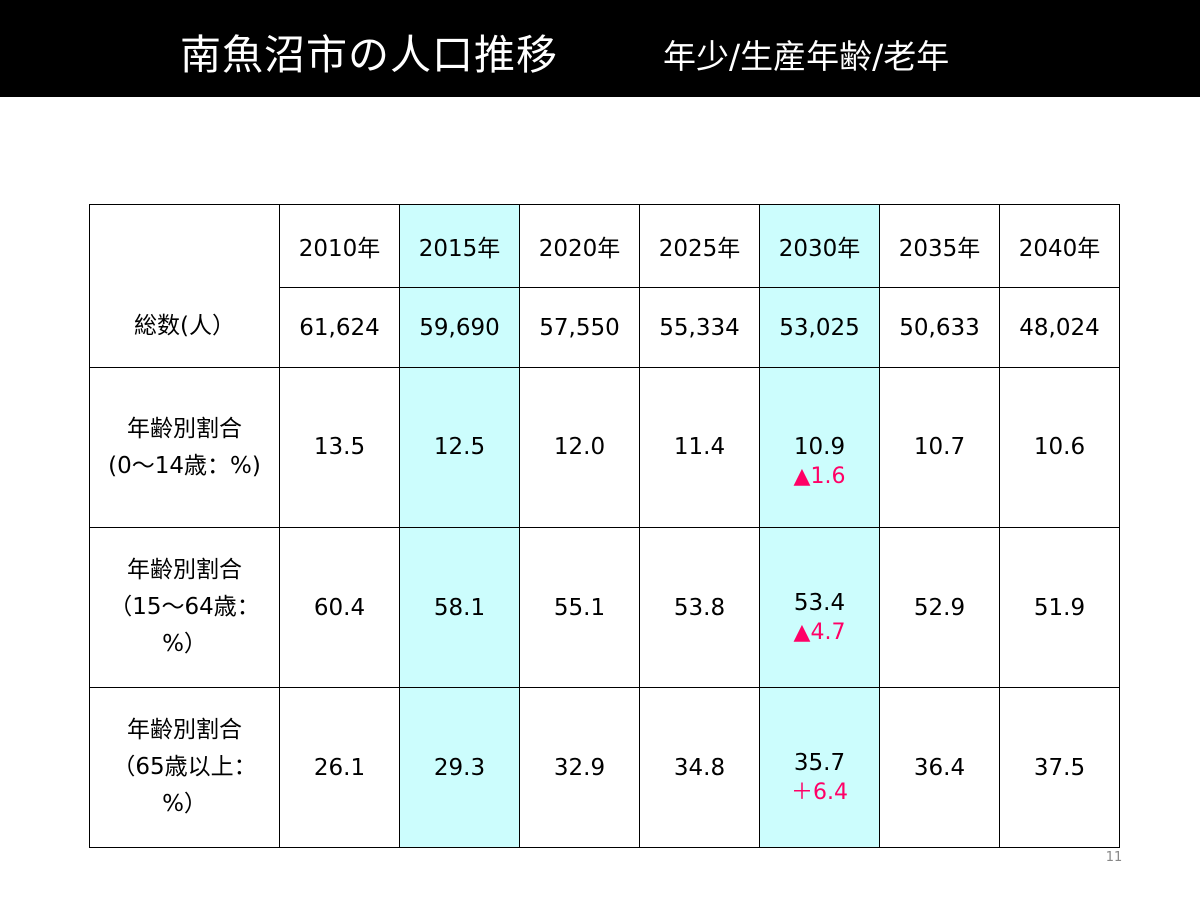  What do you see at coordinates (1059, 447) in the screenshot?
I see `value-cell: 10.6` at bounding box center [1059, 447].